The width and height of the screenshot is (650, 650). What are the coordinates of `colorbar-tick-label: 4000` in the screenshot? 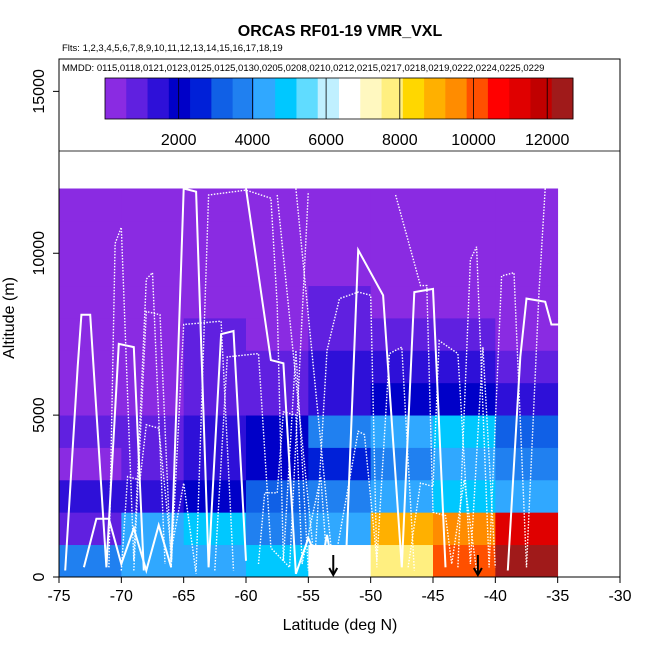 It's located at (253, 140).